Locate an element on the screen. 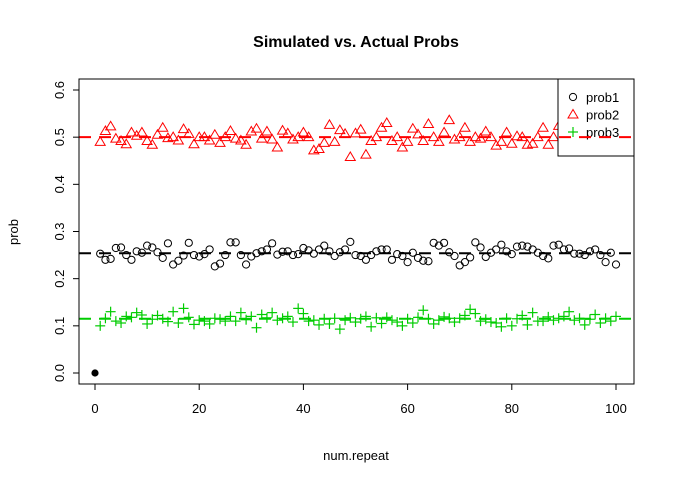 The height and width of the screenshot is (488, 676). y-tick-label: 0.1 is located at coordinates (59, 326).